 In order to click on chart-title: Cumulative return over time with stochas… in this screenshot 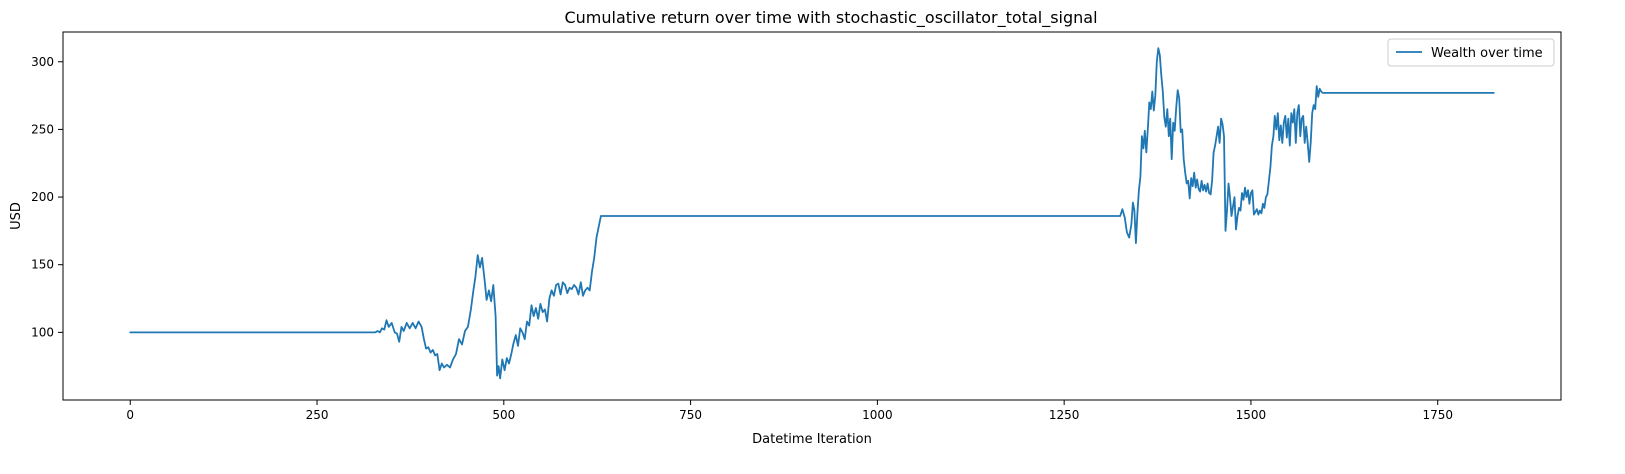, I will do `click(830, 18)`.